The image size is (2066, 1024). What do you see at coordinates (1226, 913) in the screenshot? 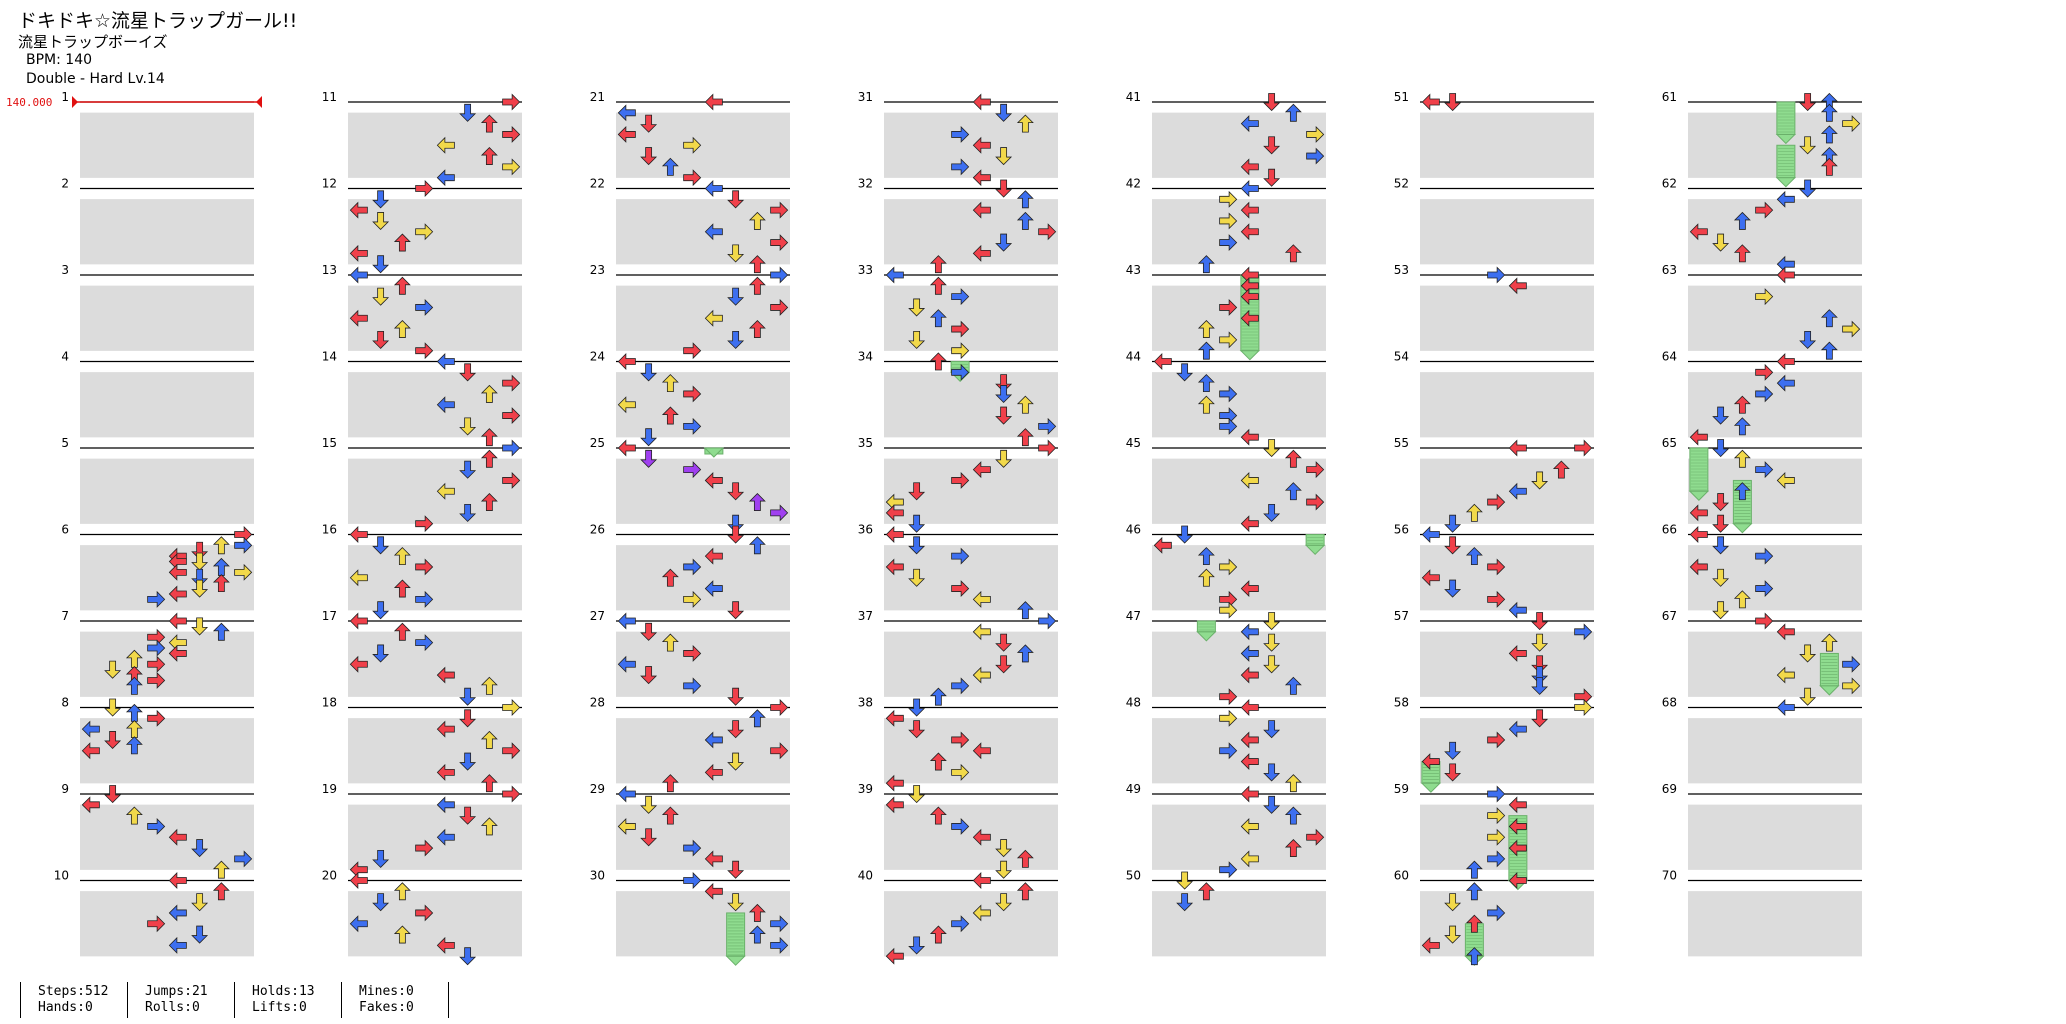
I see `measure-block: 50` at bounding box center [1226, 913].